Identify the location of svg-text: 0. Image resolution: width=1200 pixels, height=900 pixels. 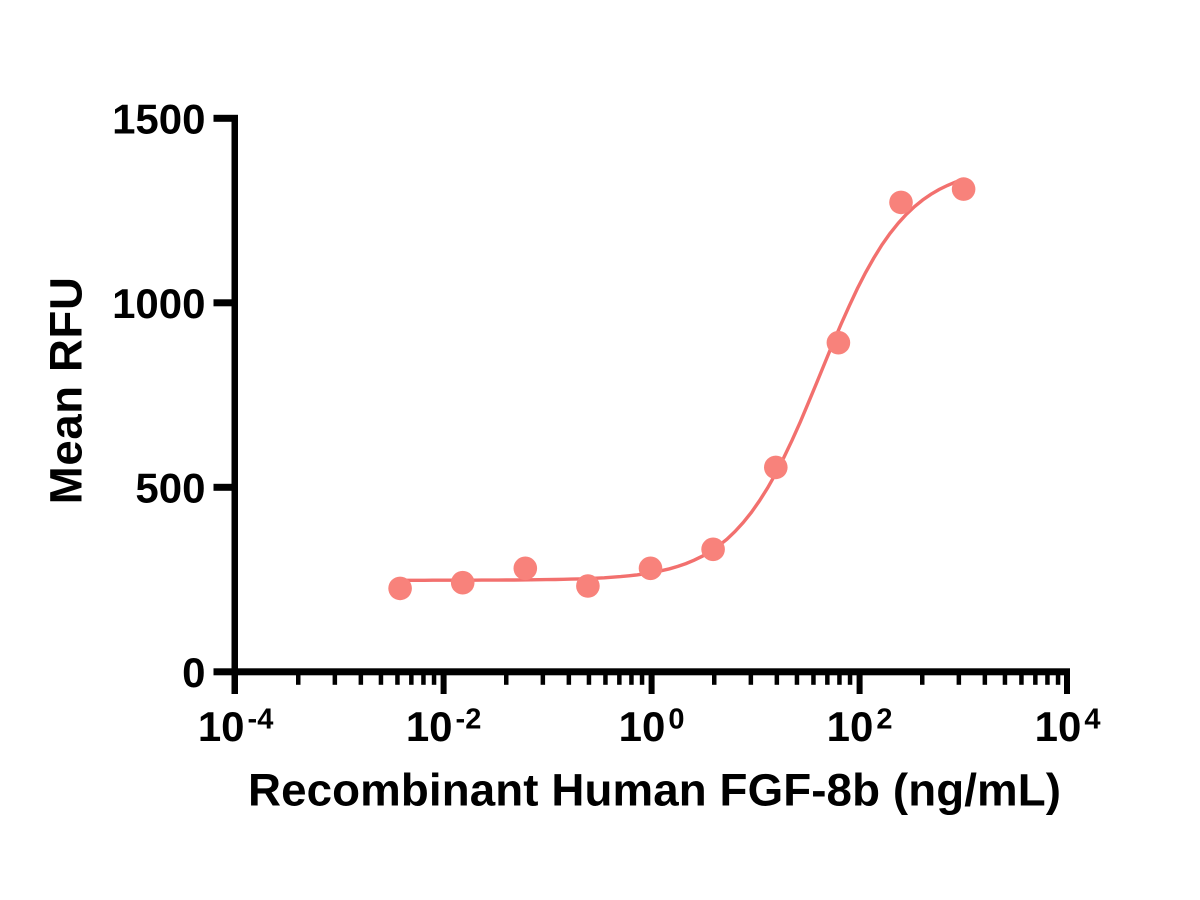
(193, 672).